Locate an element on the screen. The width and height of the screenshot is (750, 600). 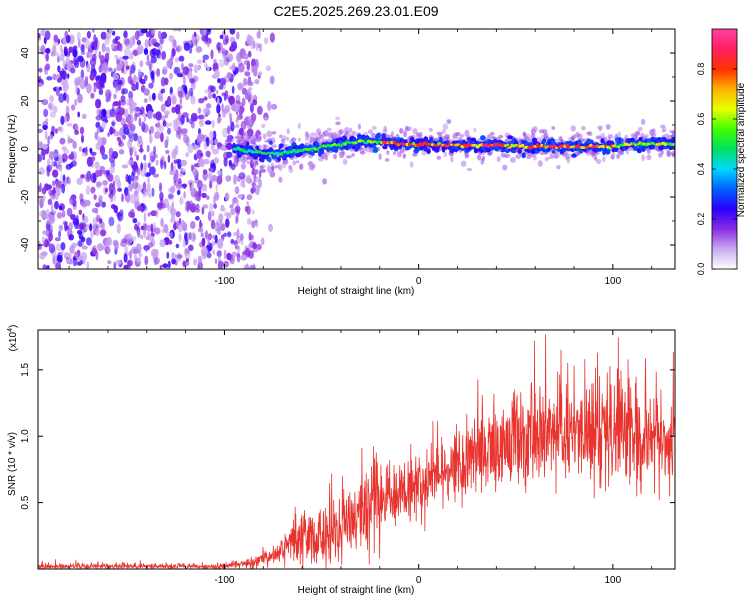
x-tick-label: -100 is located at coordinates (224, 281).